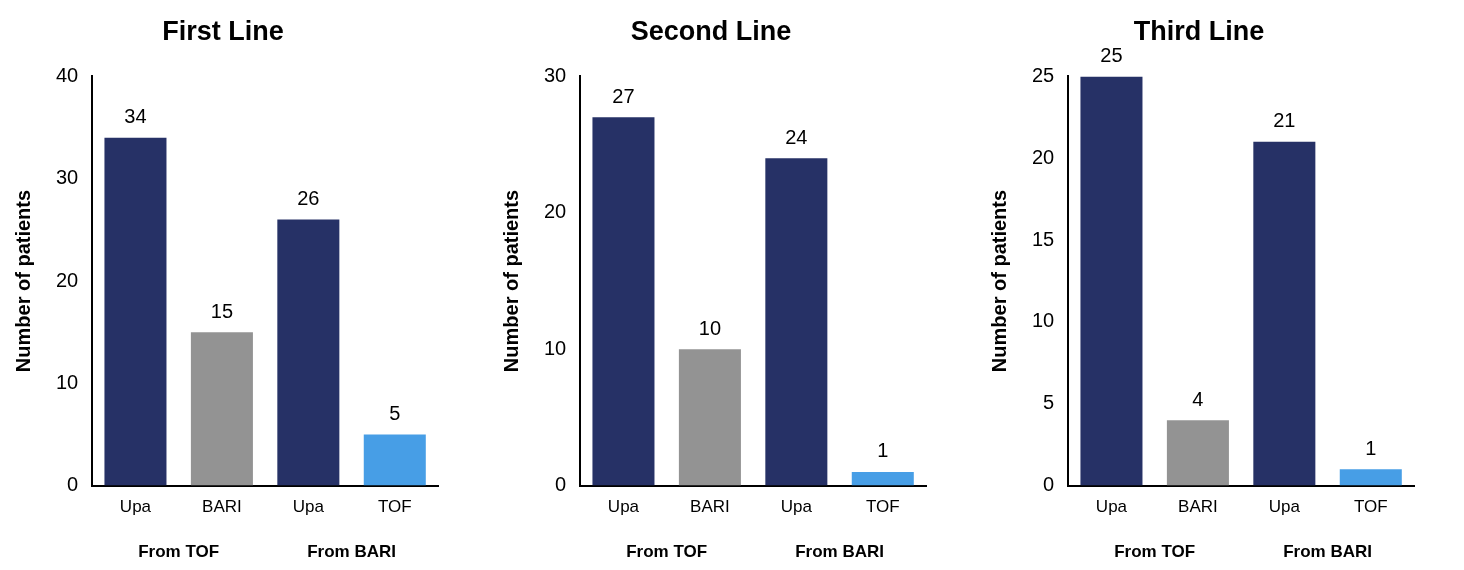 Image resolution: width=1464 pixels, height=570 pixels. I want to click on data-label: 24, so click(796, 136).